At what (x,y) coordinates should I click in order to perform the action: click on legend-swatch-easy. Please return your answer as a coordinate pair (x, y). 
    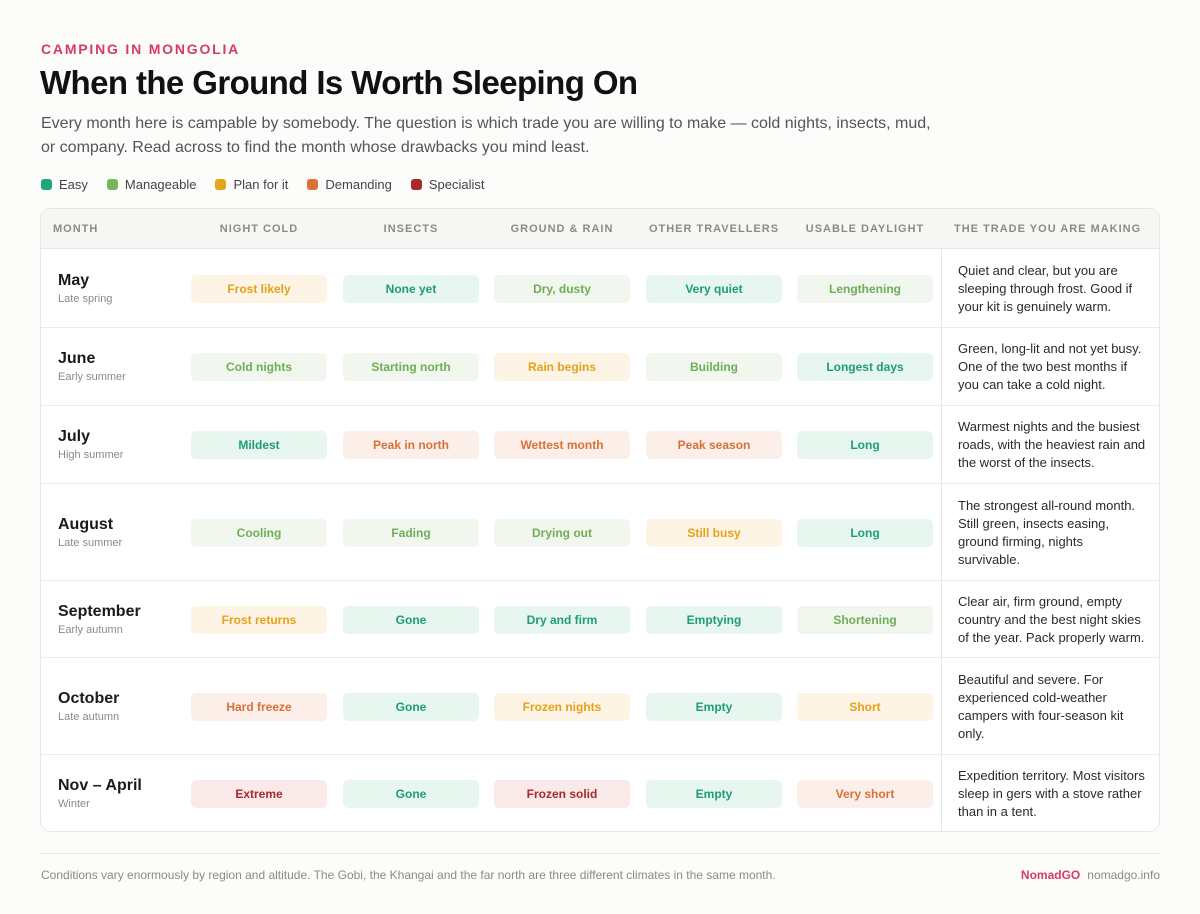
    Looking at the image, I should click on (46, 184).